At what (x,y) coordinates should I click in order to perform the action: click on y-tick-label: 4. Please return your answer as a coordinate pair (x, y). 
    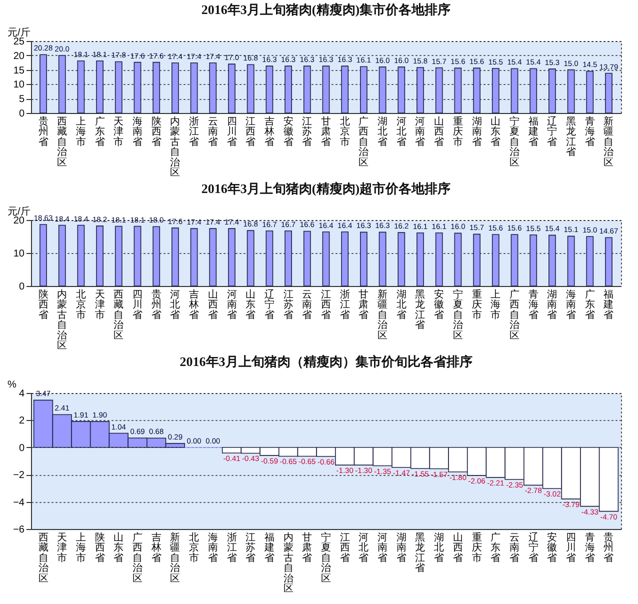
    Looking at the image, I should click on (21, 394).